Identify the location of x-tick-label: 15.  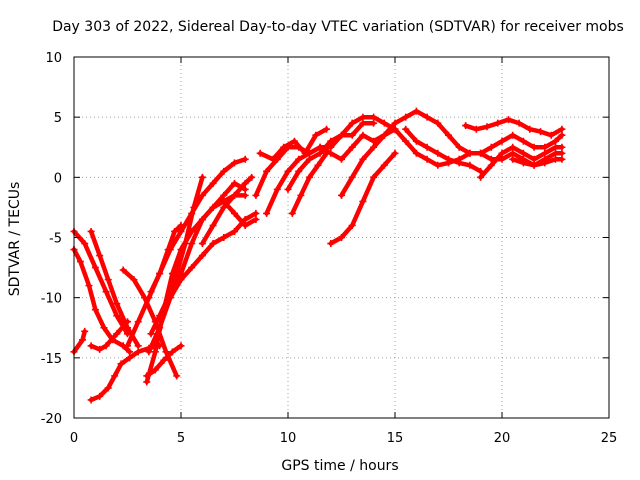
(395, 438).